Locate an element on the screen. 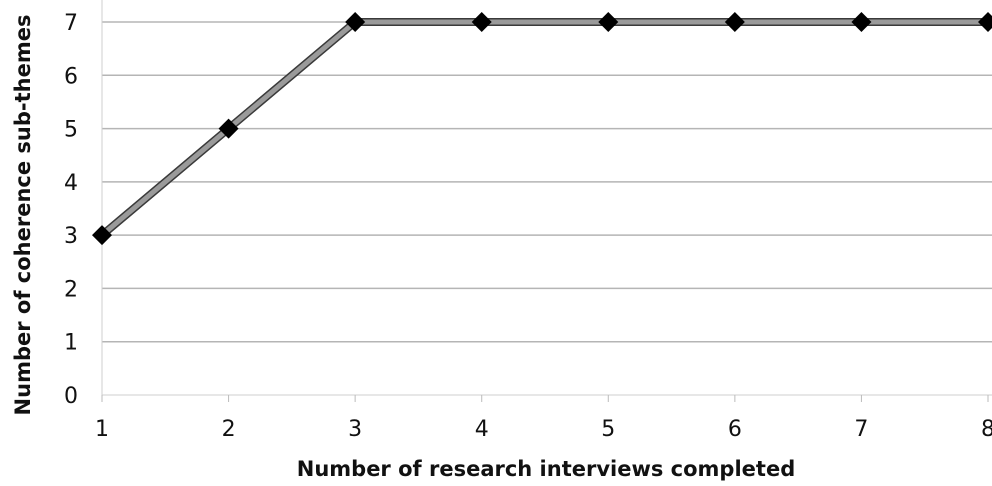  y-tick-label: 3 is located at coordinates (71, 236).